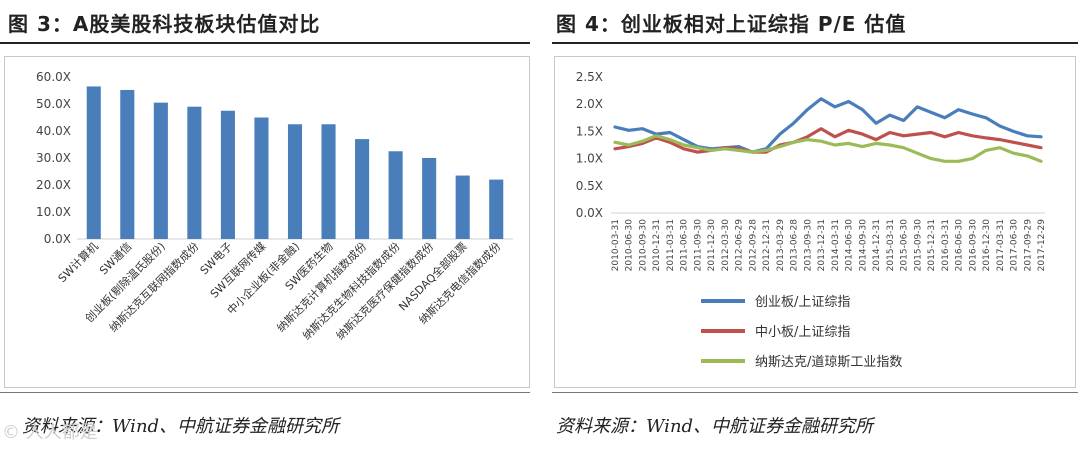 The width and height of the screenshot is (1080, 450). I want to click on right-title-rule, so click(815, 43).